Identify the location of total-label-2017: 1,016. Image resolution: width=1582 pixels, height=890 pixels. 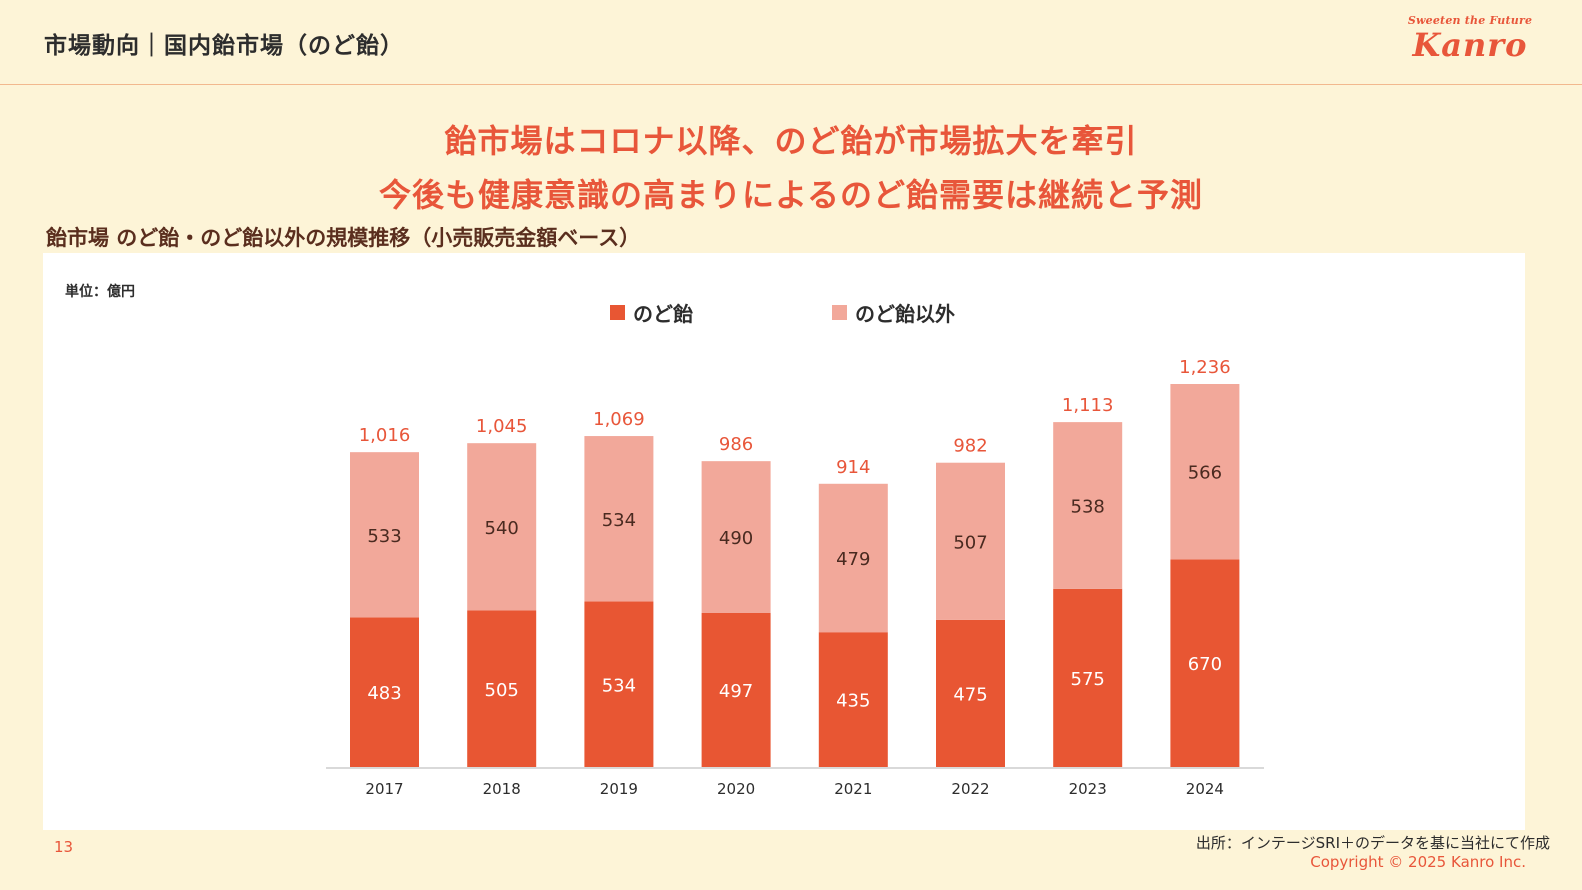
(385, 435).